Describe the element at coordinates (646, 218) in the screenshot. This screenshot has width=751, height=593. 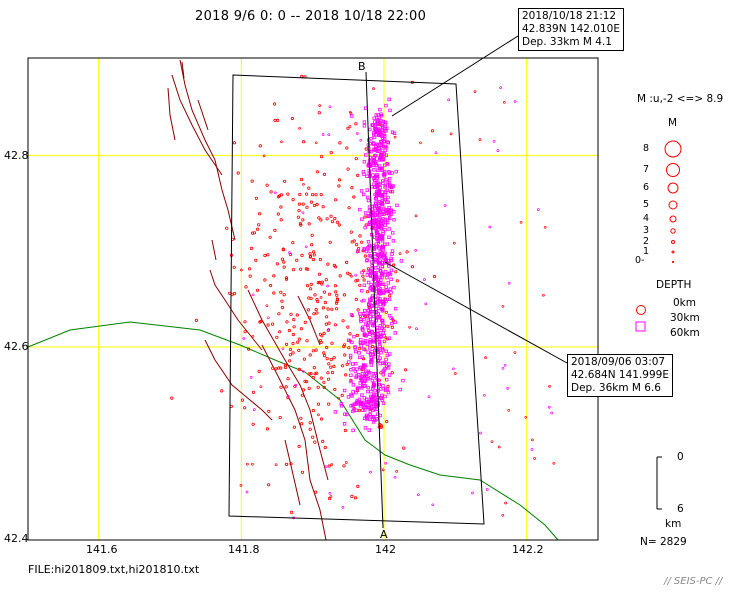
I see `magnitude-legend-label: 4` at that location.